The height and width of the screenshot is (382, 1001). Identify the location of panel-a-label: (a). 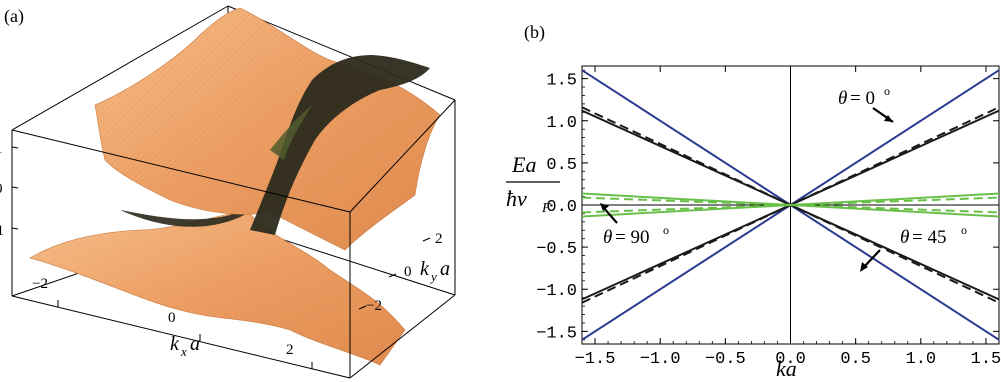
(14, 16).